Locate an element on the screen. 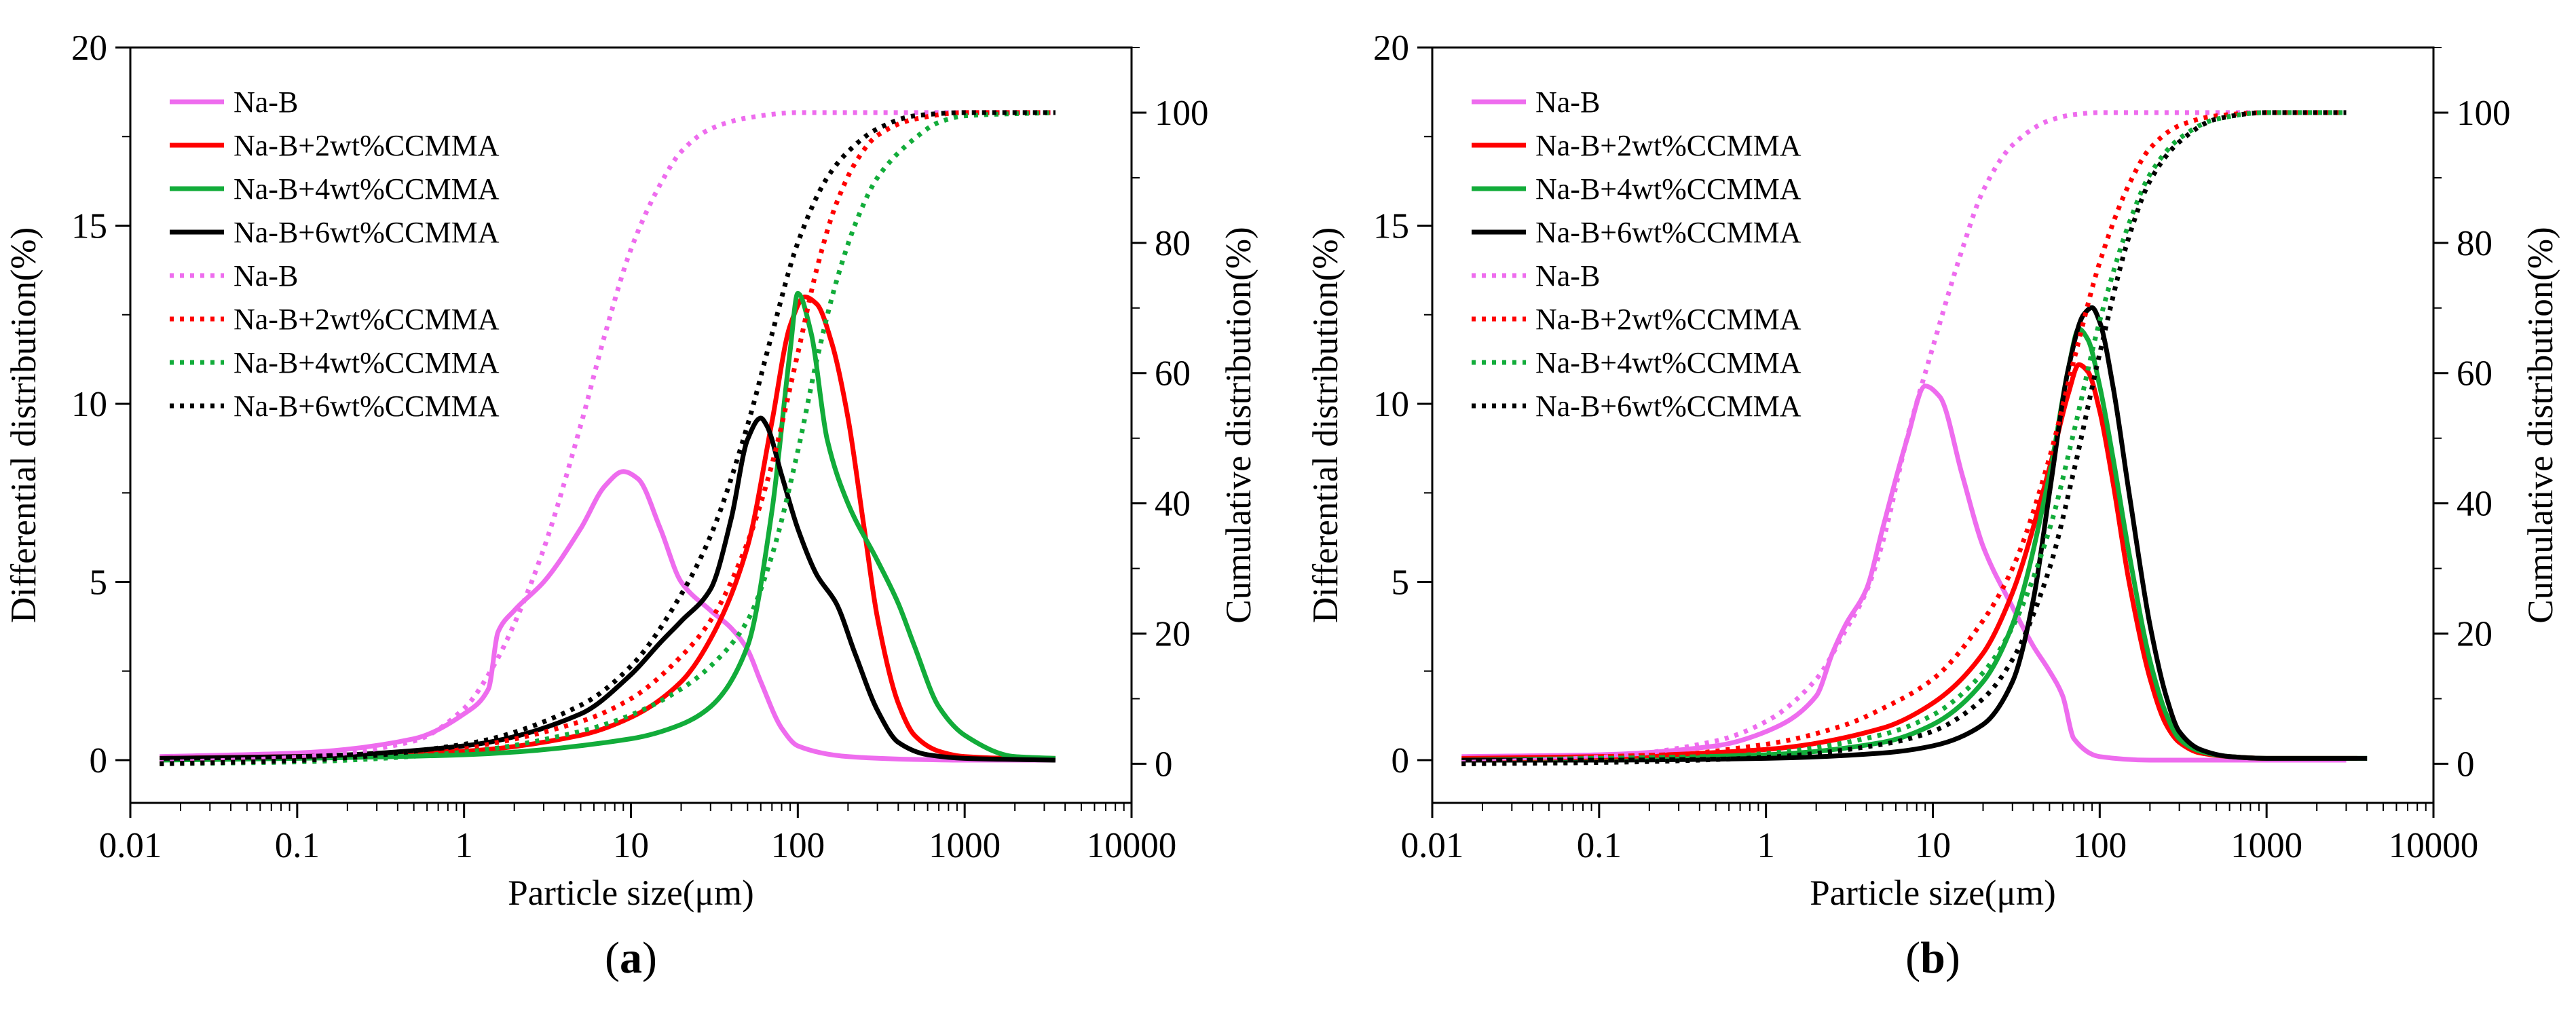  panel-label: (a) is located at coordinates (631, 958).